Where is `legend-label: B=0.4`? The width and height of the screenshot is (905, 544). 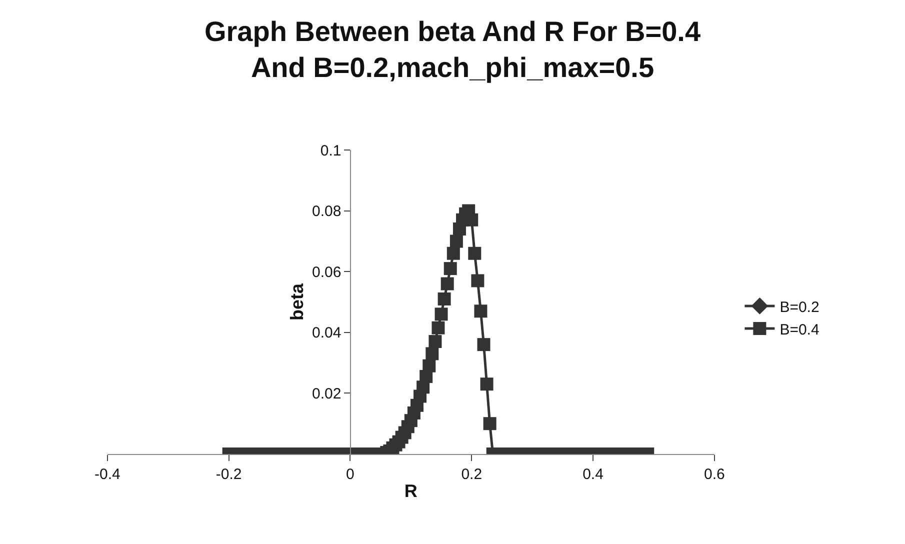
legend-label: B=0.4 is located at coordinates (800, 329).